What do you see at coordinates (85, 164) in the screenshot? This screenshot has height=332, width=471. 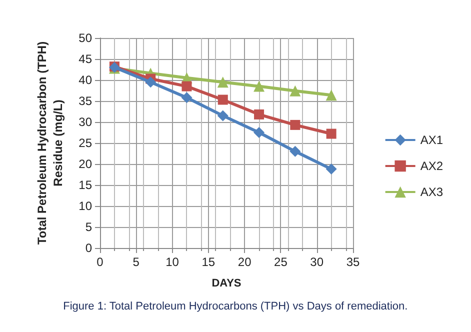 I see `y-tick-label: 20` at bounding box center [85, 164].